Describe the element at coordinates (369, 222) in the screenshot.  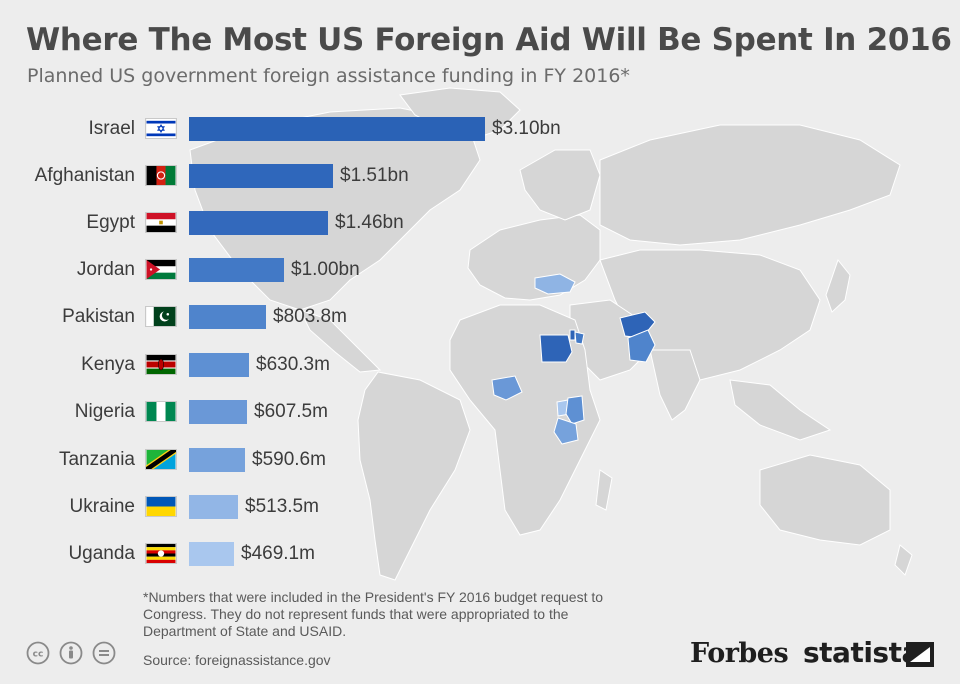
I see `bar-value-label: $1.46bn` at that location.